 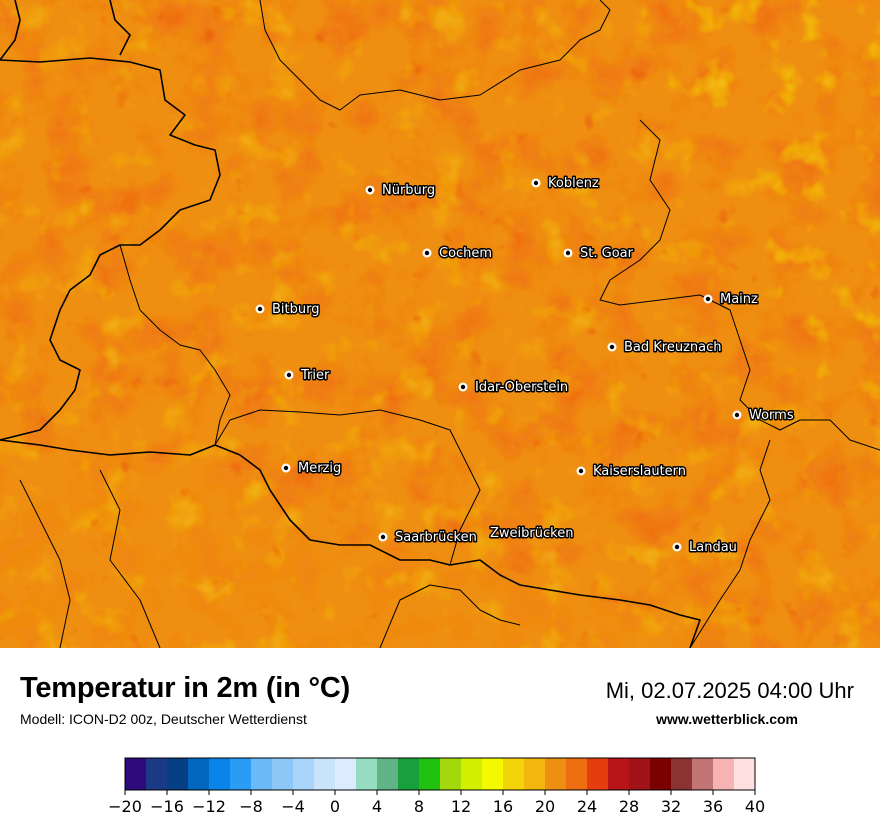 What do you see at coordinates (739, 285) in the screenshot?
I see `border-hessen` at bounding box center [739, 285].